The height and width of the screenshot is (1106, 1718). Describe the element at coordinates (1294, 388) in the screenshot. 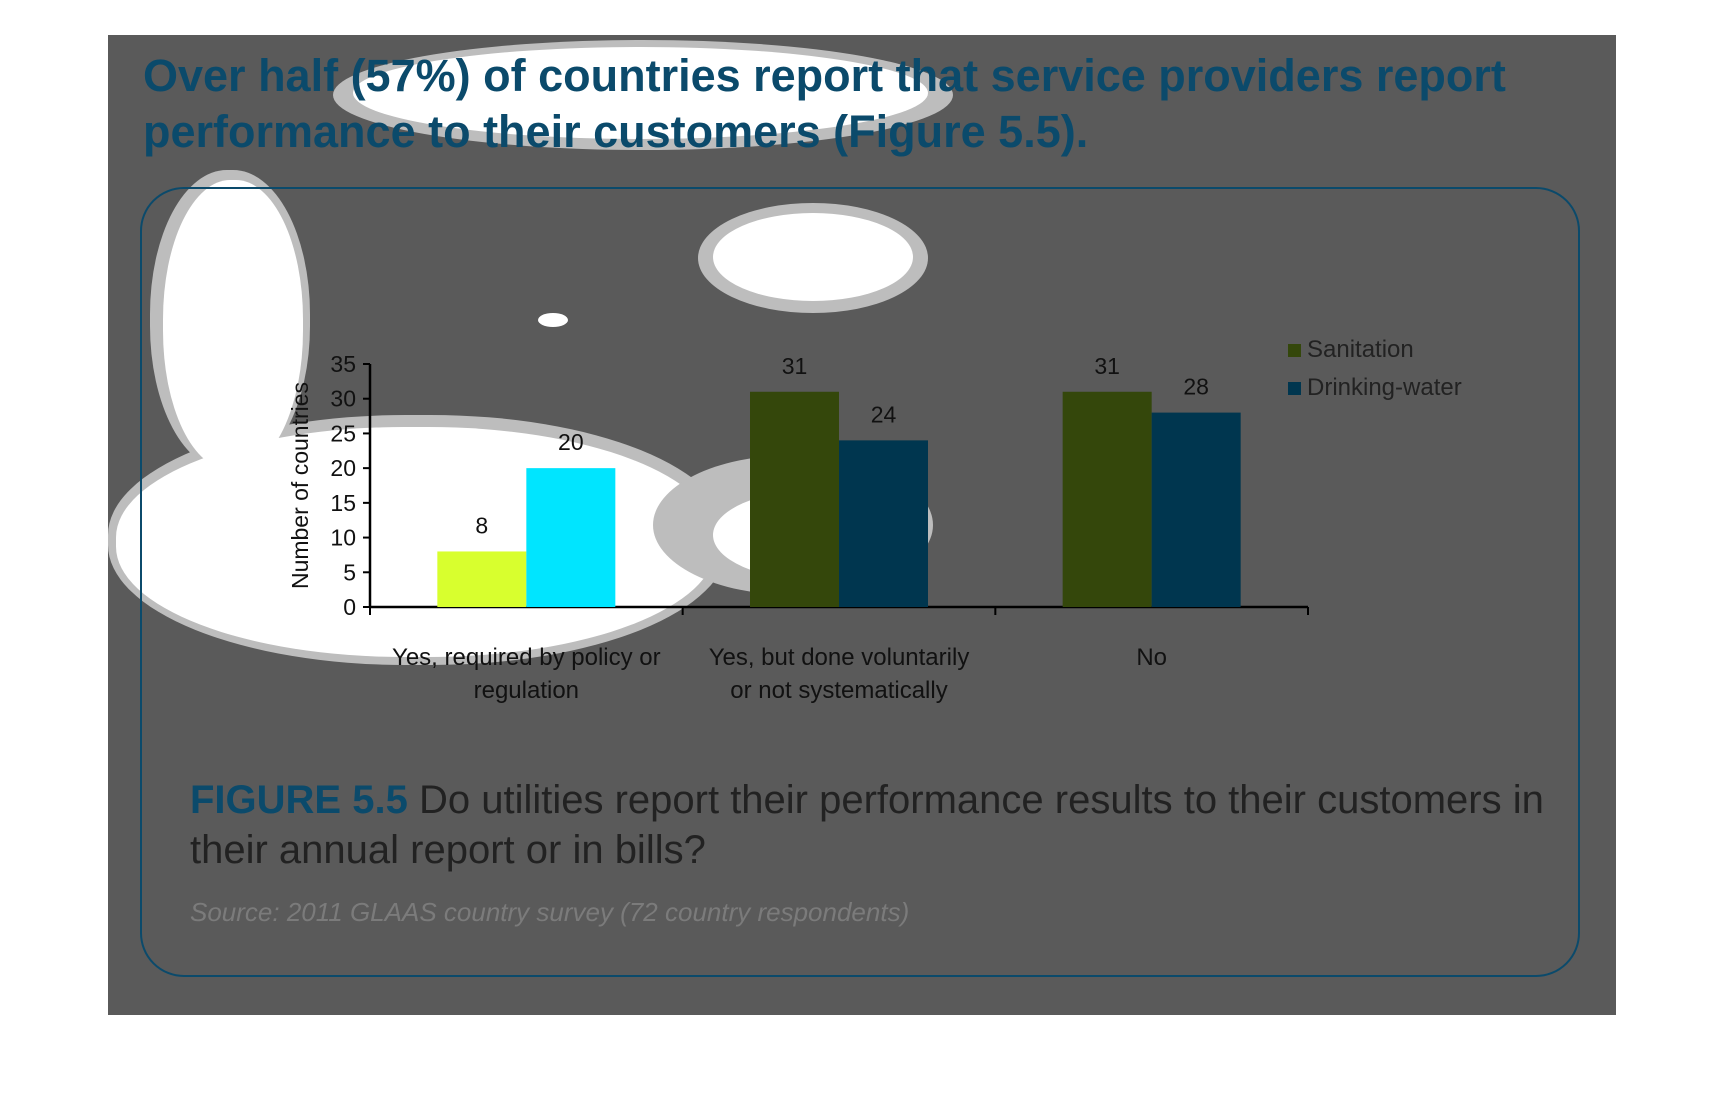

I see `legend-swatch-drinking-water` at that location.